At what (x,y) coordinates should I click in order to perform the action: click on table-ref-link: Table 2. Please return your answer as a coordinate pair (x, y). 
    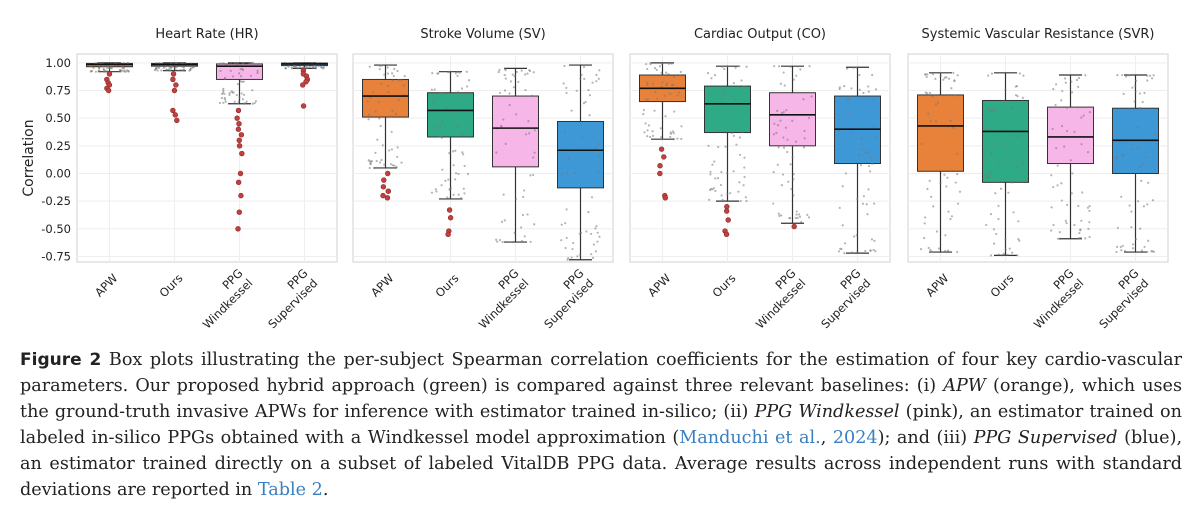
    Looking at the image, I should click on (290, 490).